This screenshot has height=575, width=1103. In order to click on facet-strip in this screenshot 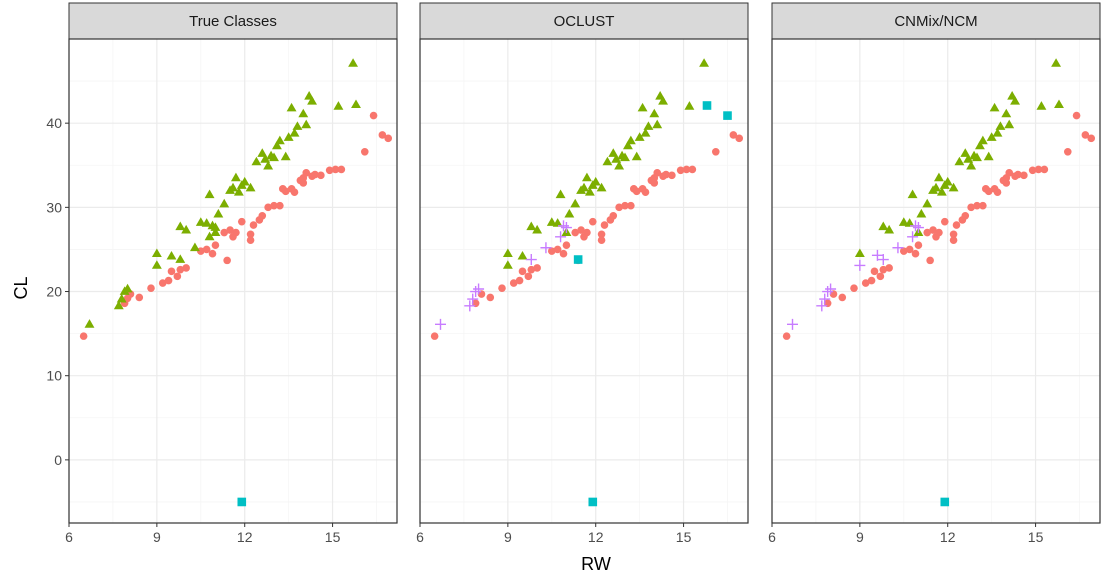, I will do `click(233, 21)`.